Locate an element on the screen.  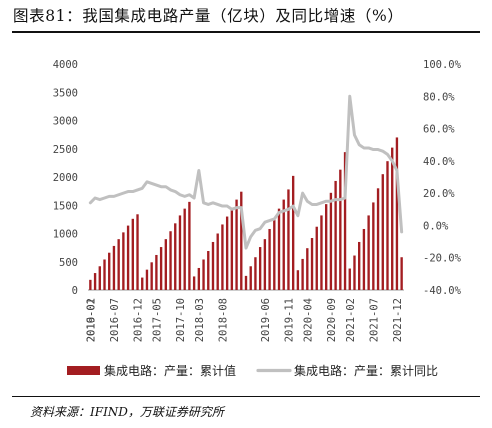
y-left-tick-label: 3500 is located at coordinates (65, 93).